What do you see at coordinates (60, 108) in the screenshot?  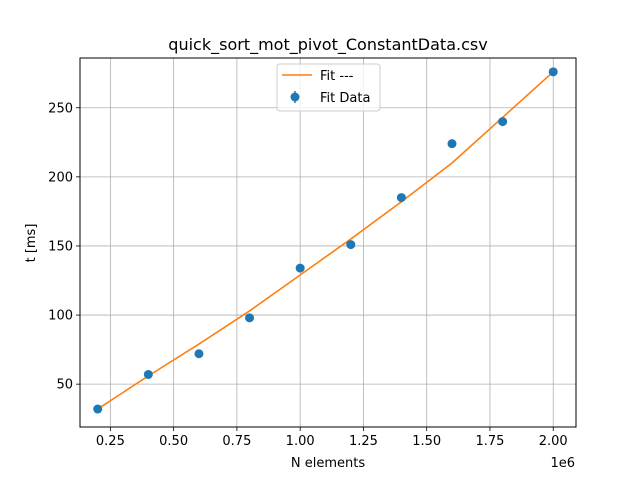 I see `y-tick-label: 250` at bounding box center [60, 108].